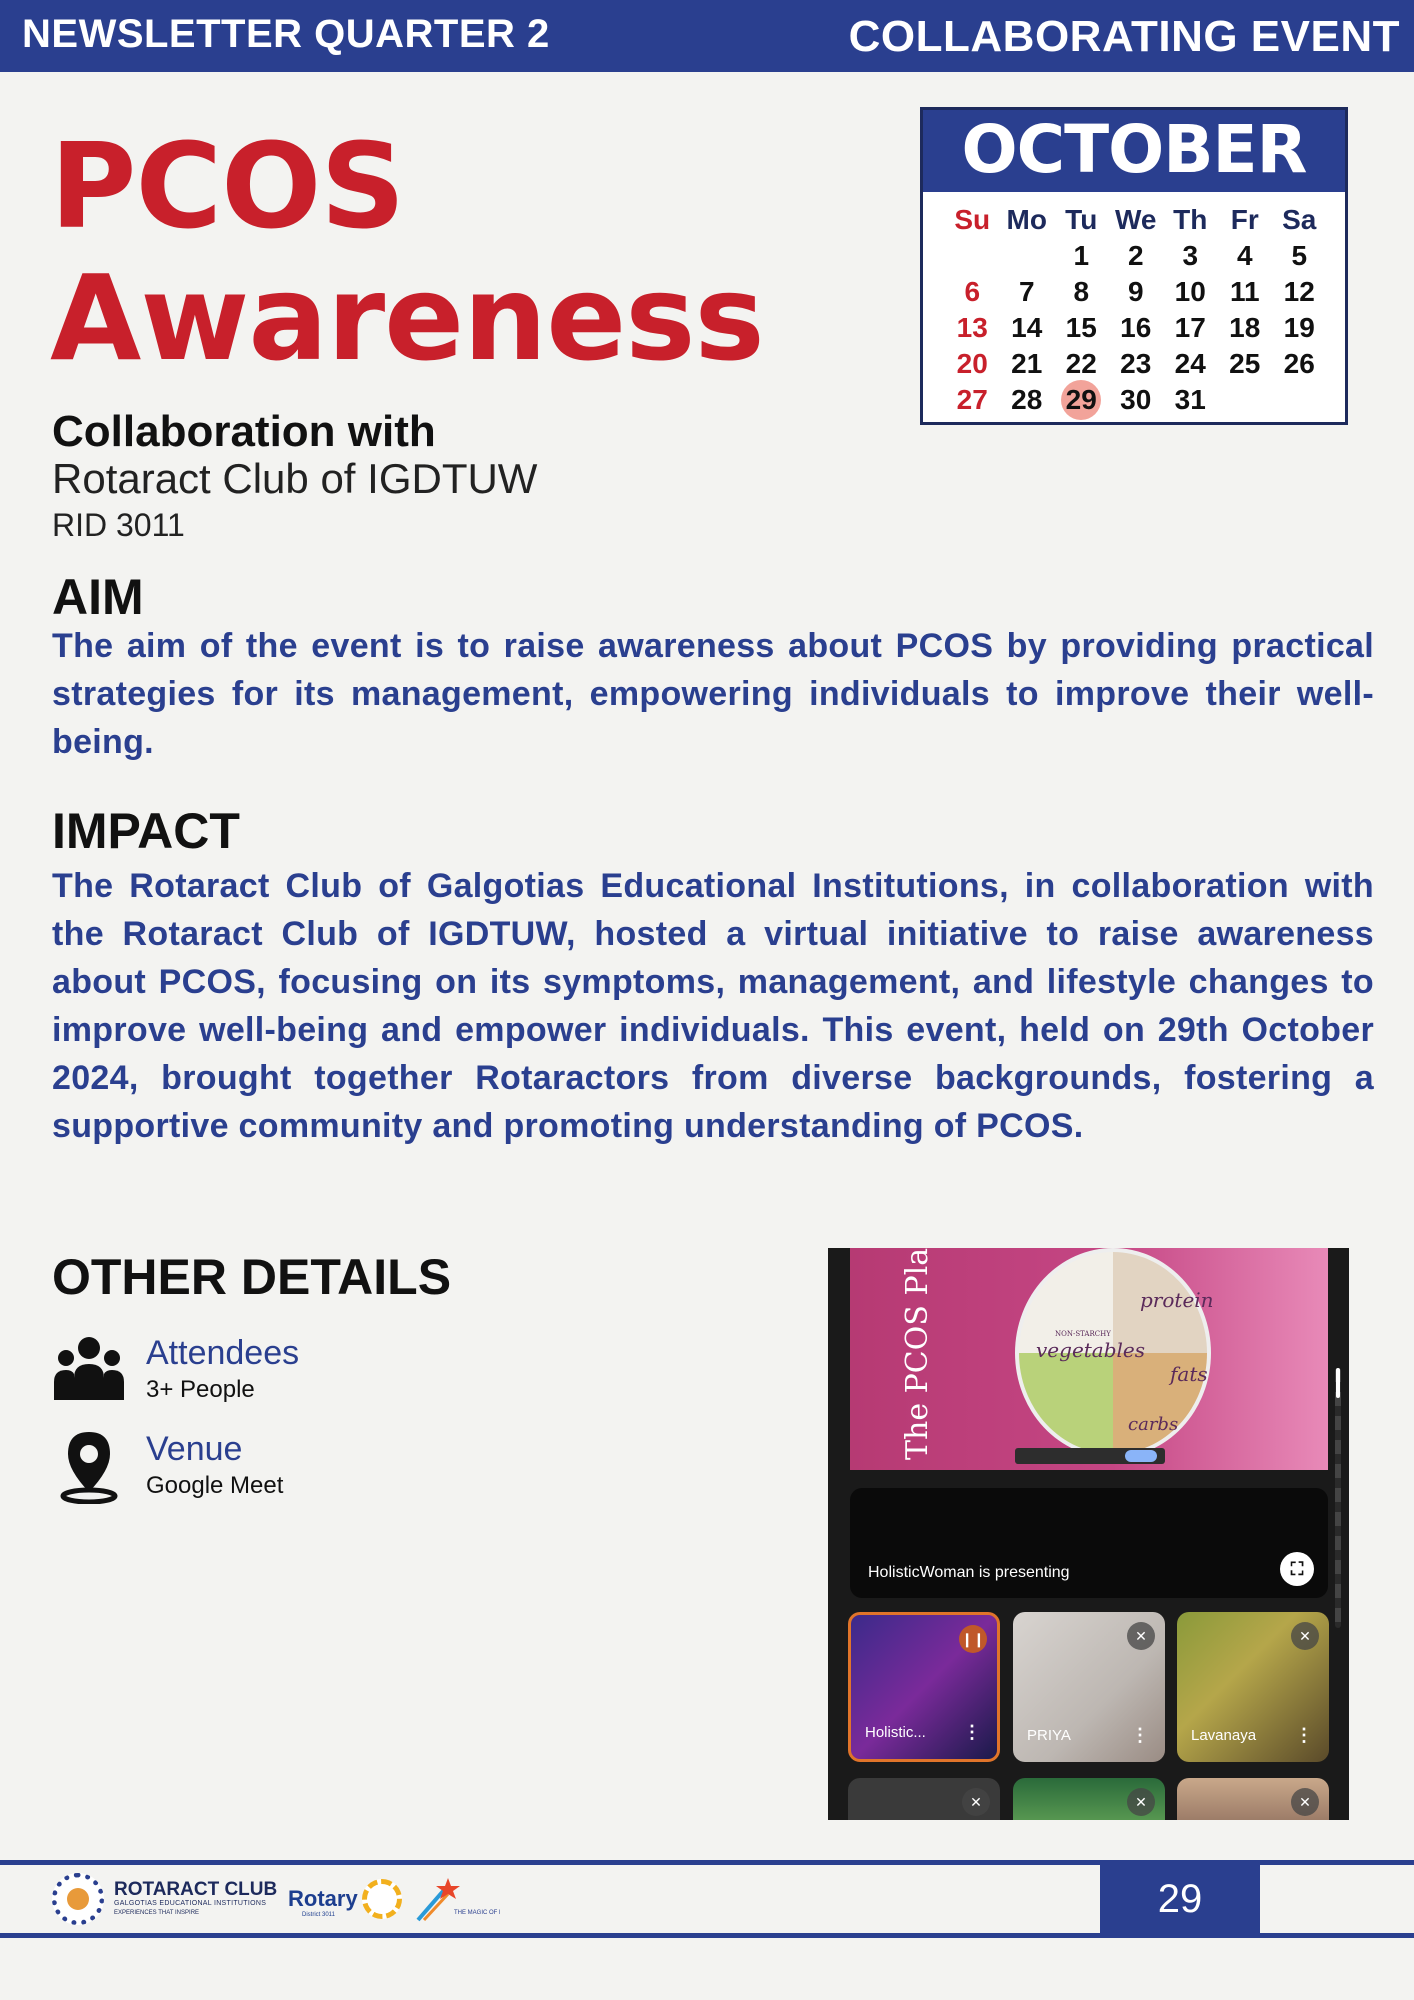 This screenshot has height=2000, width=1414. Describe the element at coordinates (1081, 219) in the screenshot. I see `calendar-dow: Tu` at that location.